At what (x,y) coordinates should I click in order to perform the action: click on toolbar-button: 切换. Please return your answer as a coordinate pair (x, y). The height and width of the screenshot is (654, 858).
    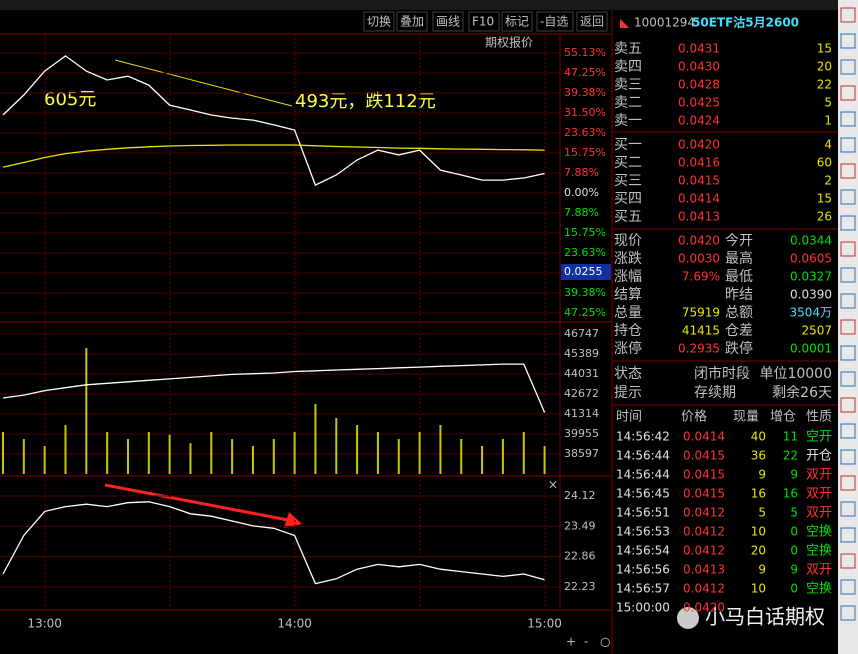
    Looking at the image, I should click on (379, 22).